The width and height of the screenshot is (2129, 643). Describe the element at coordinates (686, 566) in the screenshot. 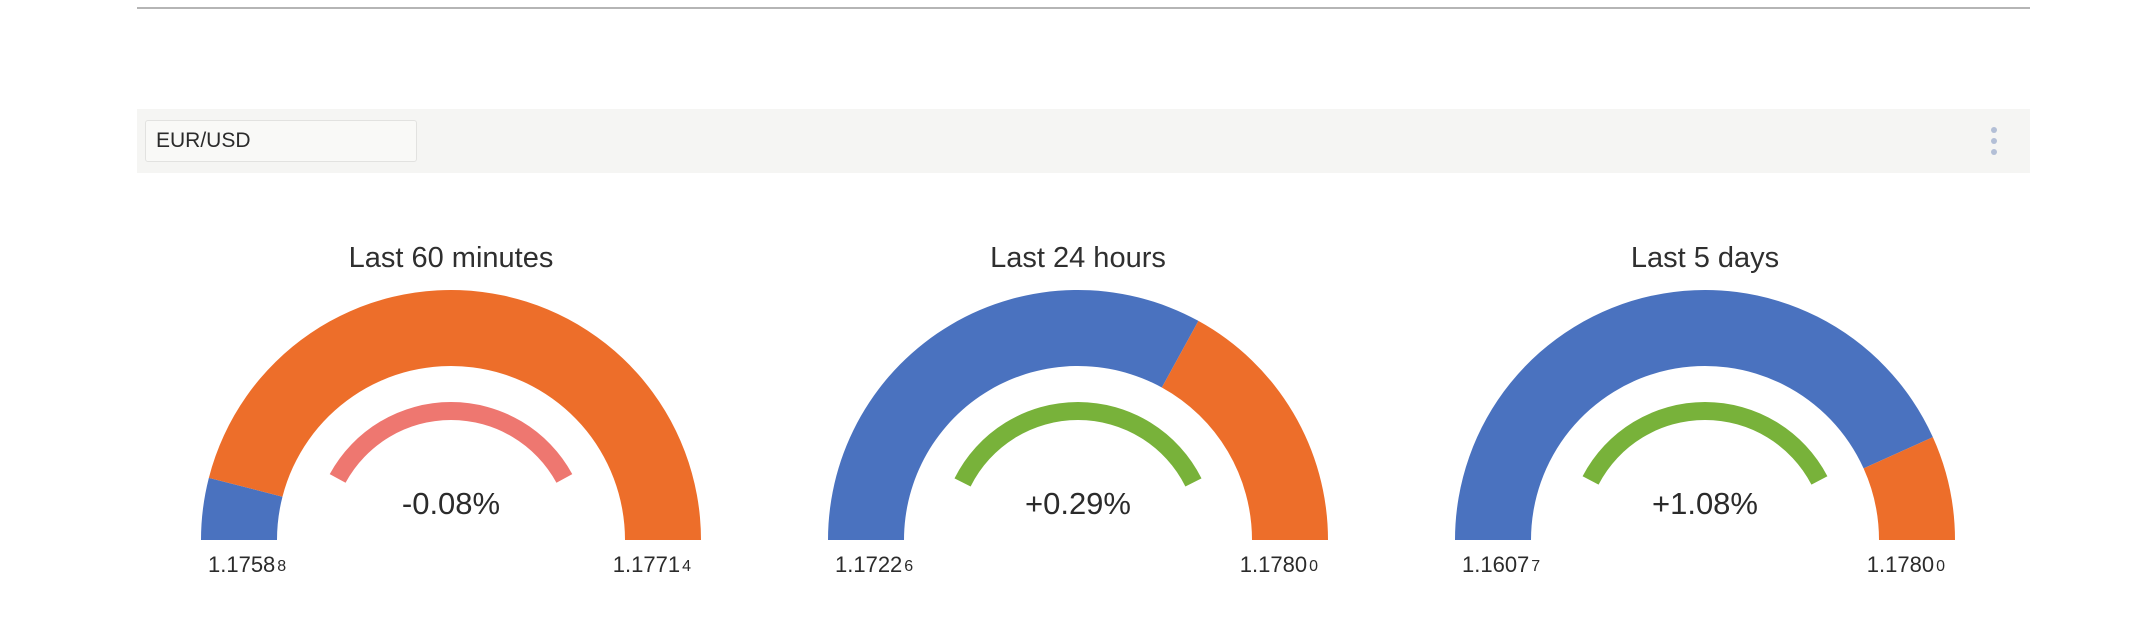

I see `range-high-pip: 4` at that location.